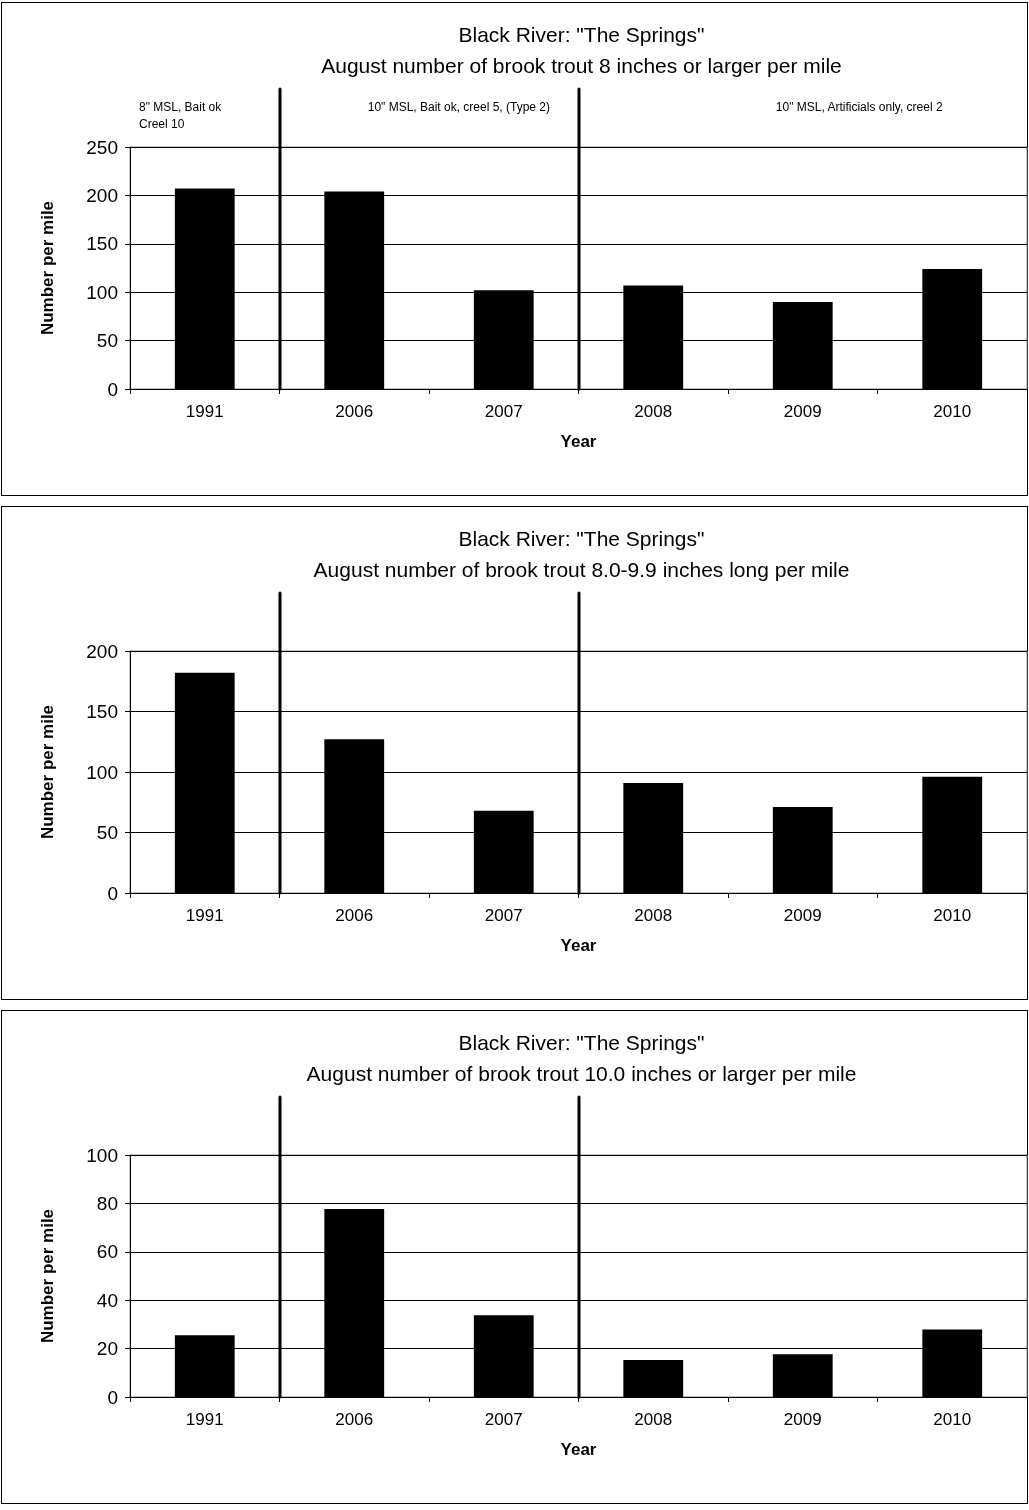 Image resolution: width=1029 pixels, height=1510 pixels. I want to click on text: 8" MSL, Bait ok Creel 10, so click(180, 116).